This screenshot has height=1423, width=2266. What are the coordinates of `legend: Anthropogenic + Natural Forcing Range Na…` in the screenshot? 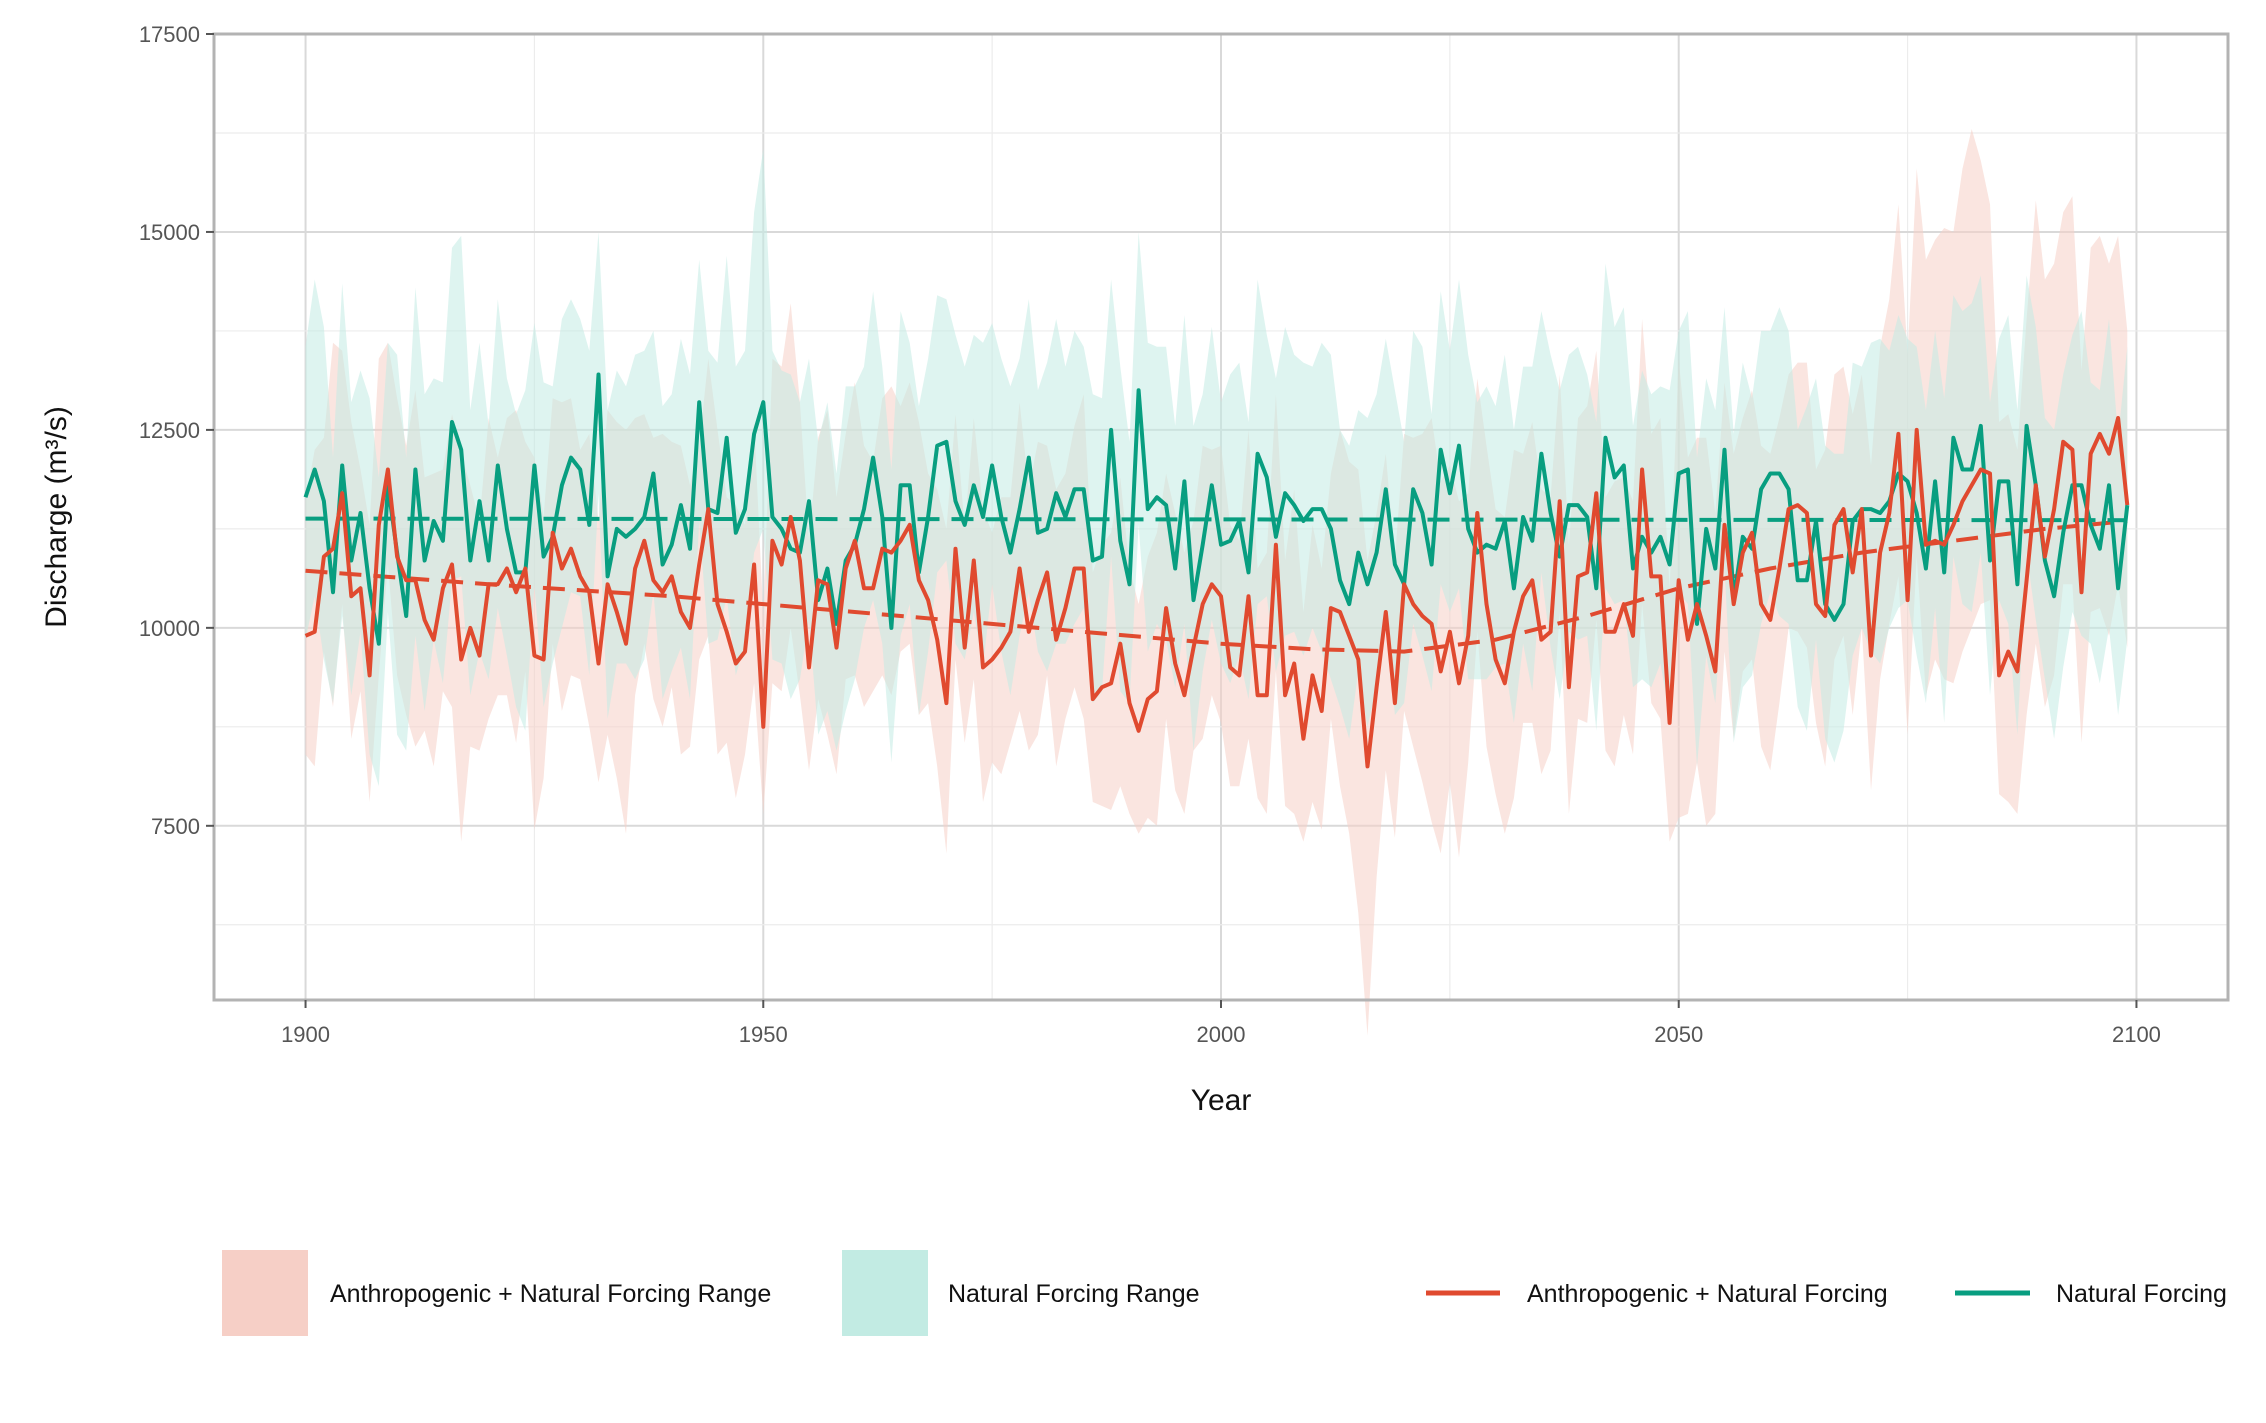 It's located at (1224, 1293).